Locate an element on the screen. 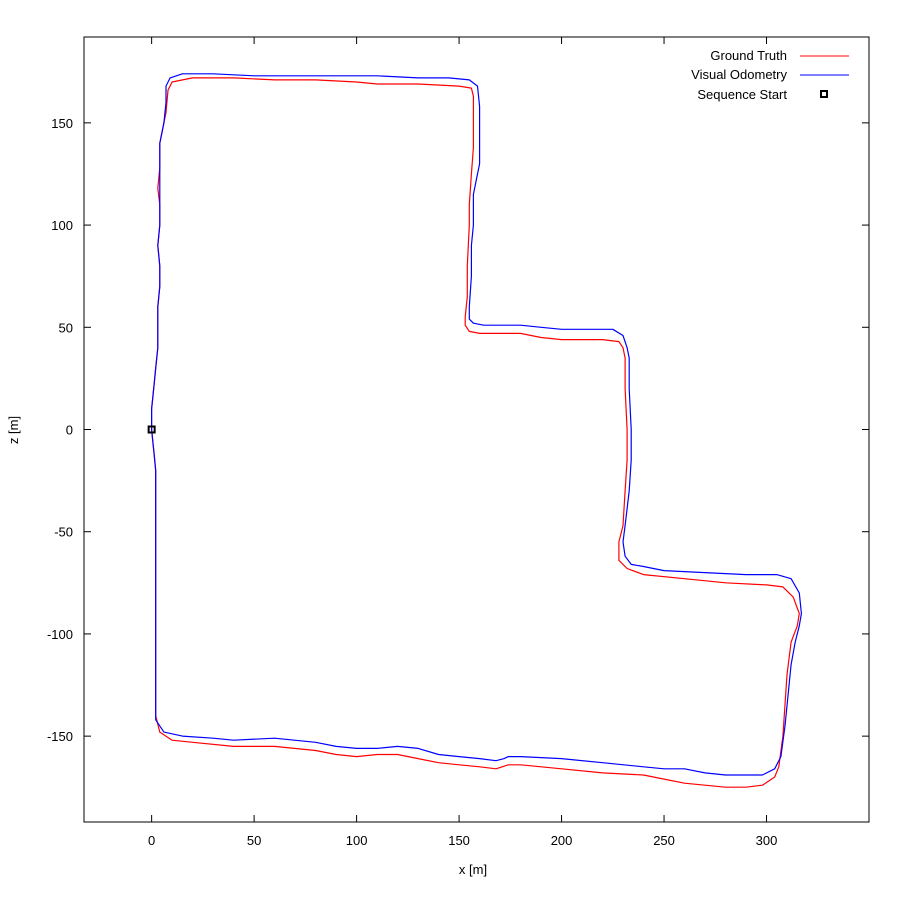 The height and width of the screenshot is (900, 900). y-tick-label: -100 is located at coordinates (60, 634).